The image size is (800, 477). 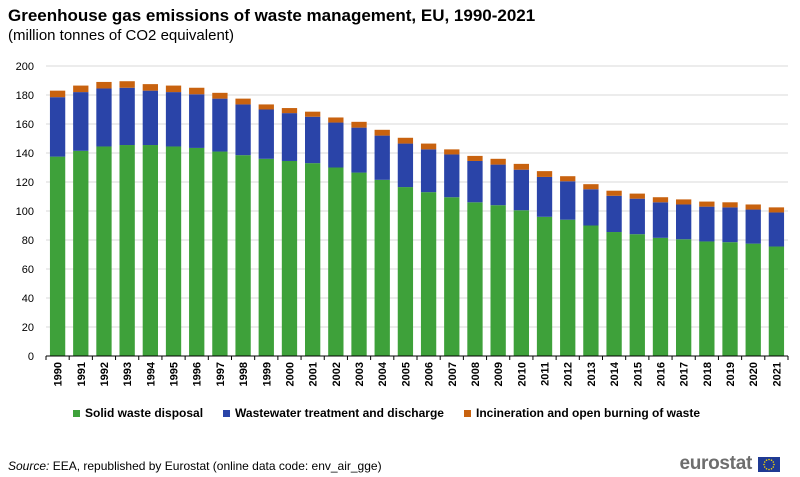 What do you see at coordinates (151, 373) in the screenshot?
I see `x-tick-label-1994: 1994` at bounding box center [151, 373].